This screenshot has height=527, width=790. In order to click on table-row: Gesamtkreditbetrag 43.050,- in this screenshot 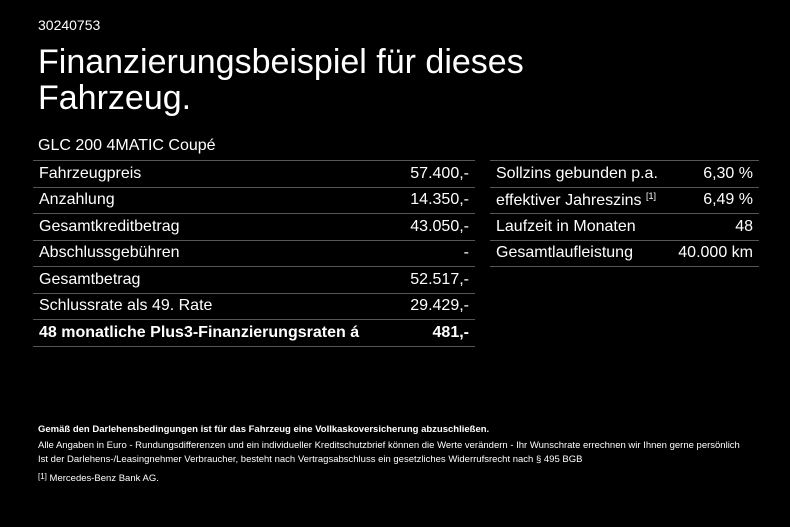, I will do `click(254, 227)`.